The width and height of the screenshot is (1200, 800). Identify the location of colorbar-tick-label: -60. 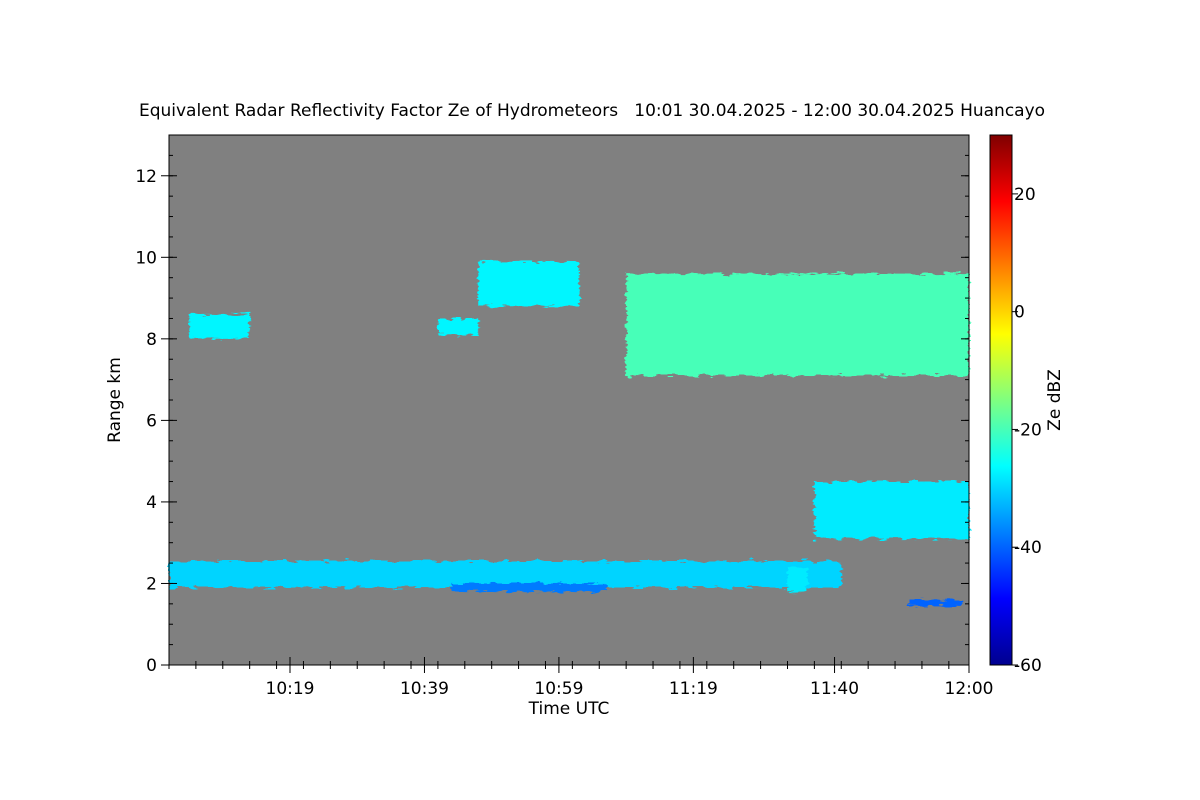
(1028, 666).